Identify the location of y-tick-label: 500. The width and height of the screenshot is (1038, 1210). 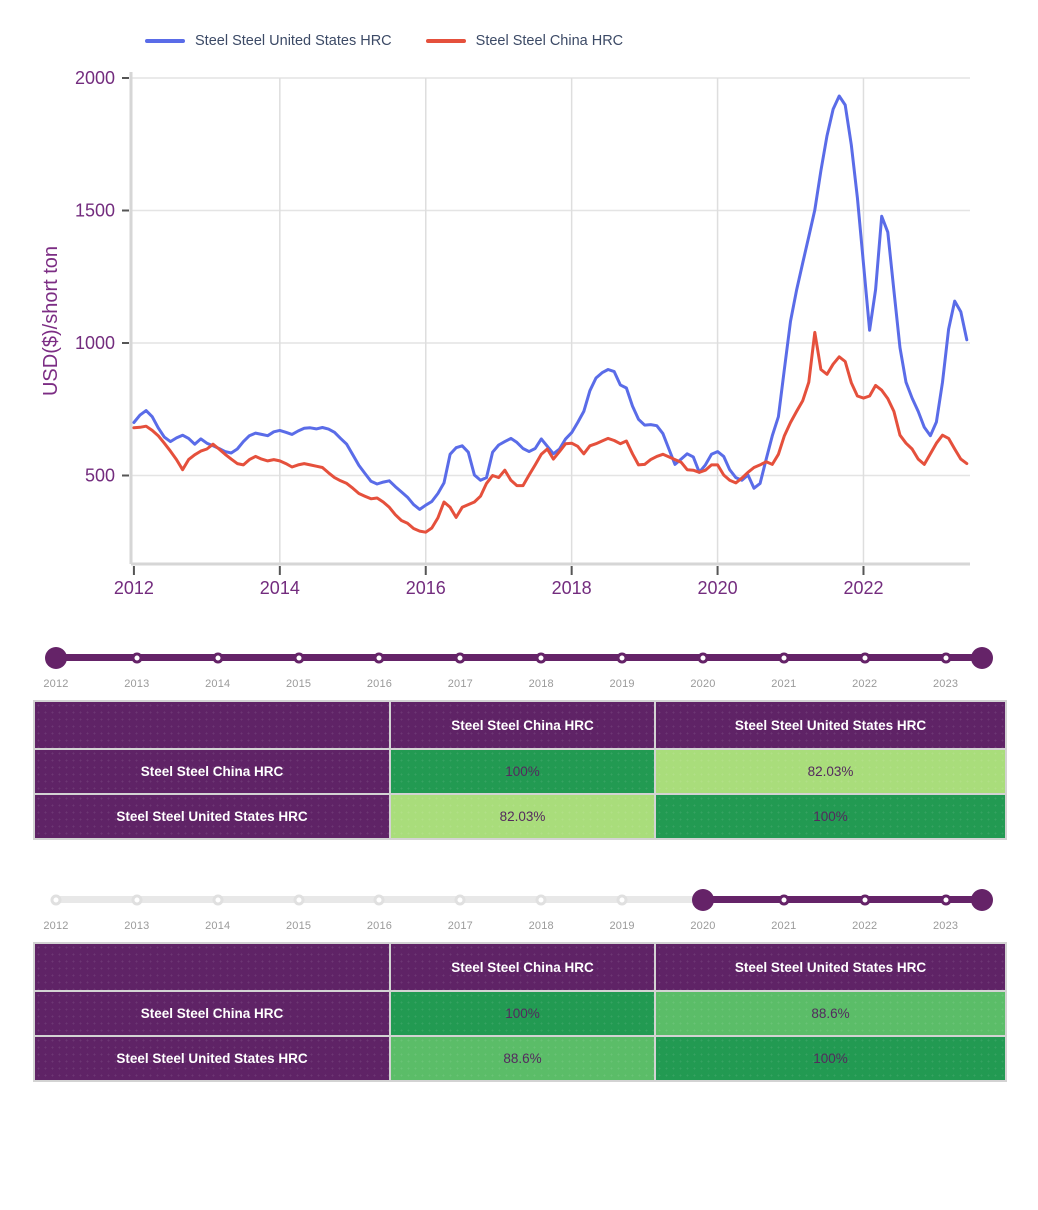
(100, 475).